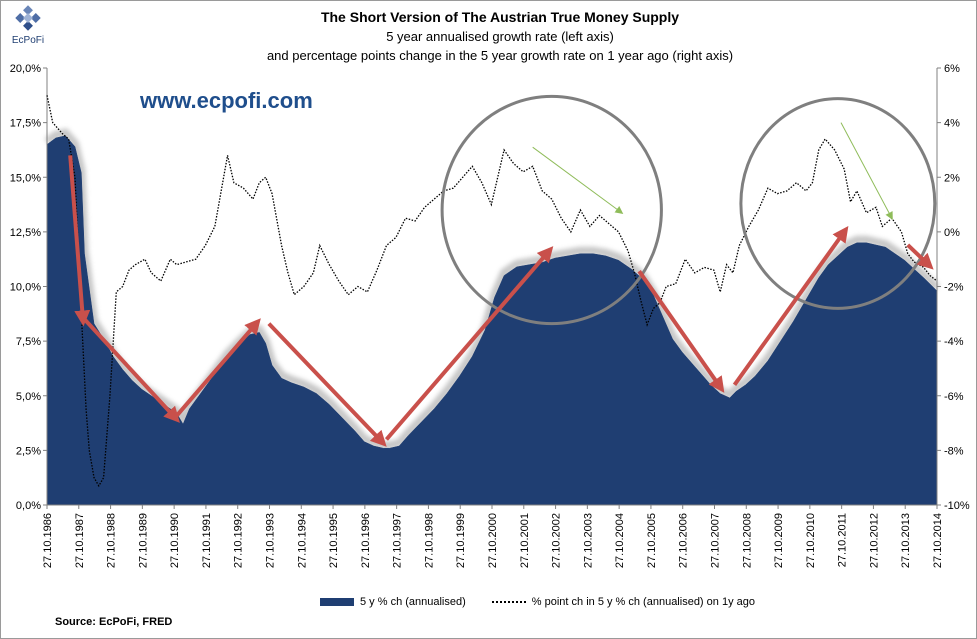 The height and width of the screenshot is (639, 977). What do you see at coordinates (843, 540) in the screenshot?
I see `x-tick-label: 27.10.2011` at bounding box center [843, 540].